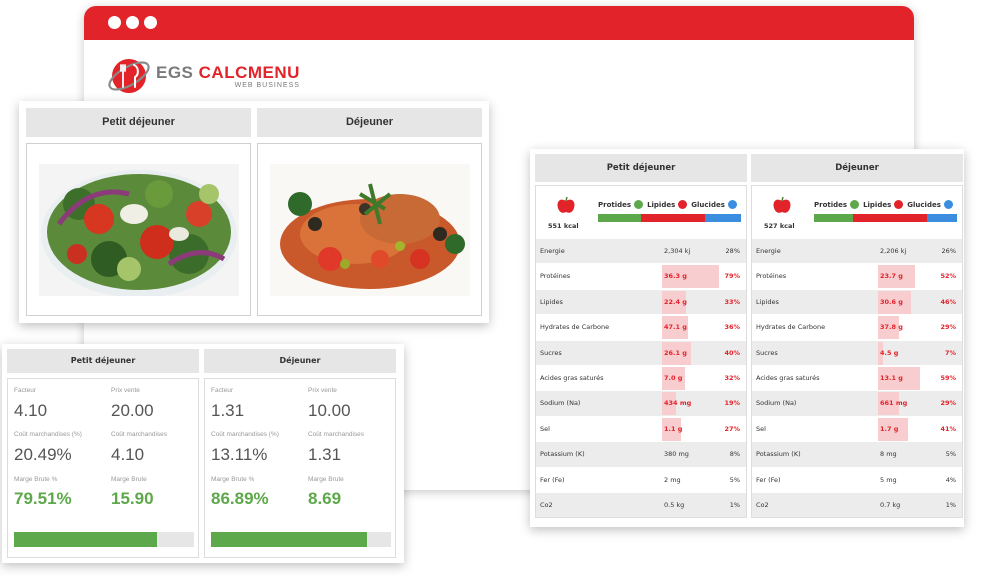  What do you see at coordinates (499, 23) in the screenshot?
I see `browser-titlebar` at bounding box center [499, 23].